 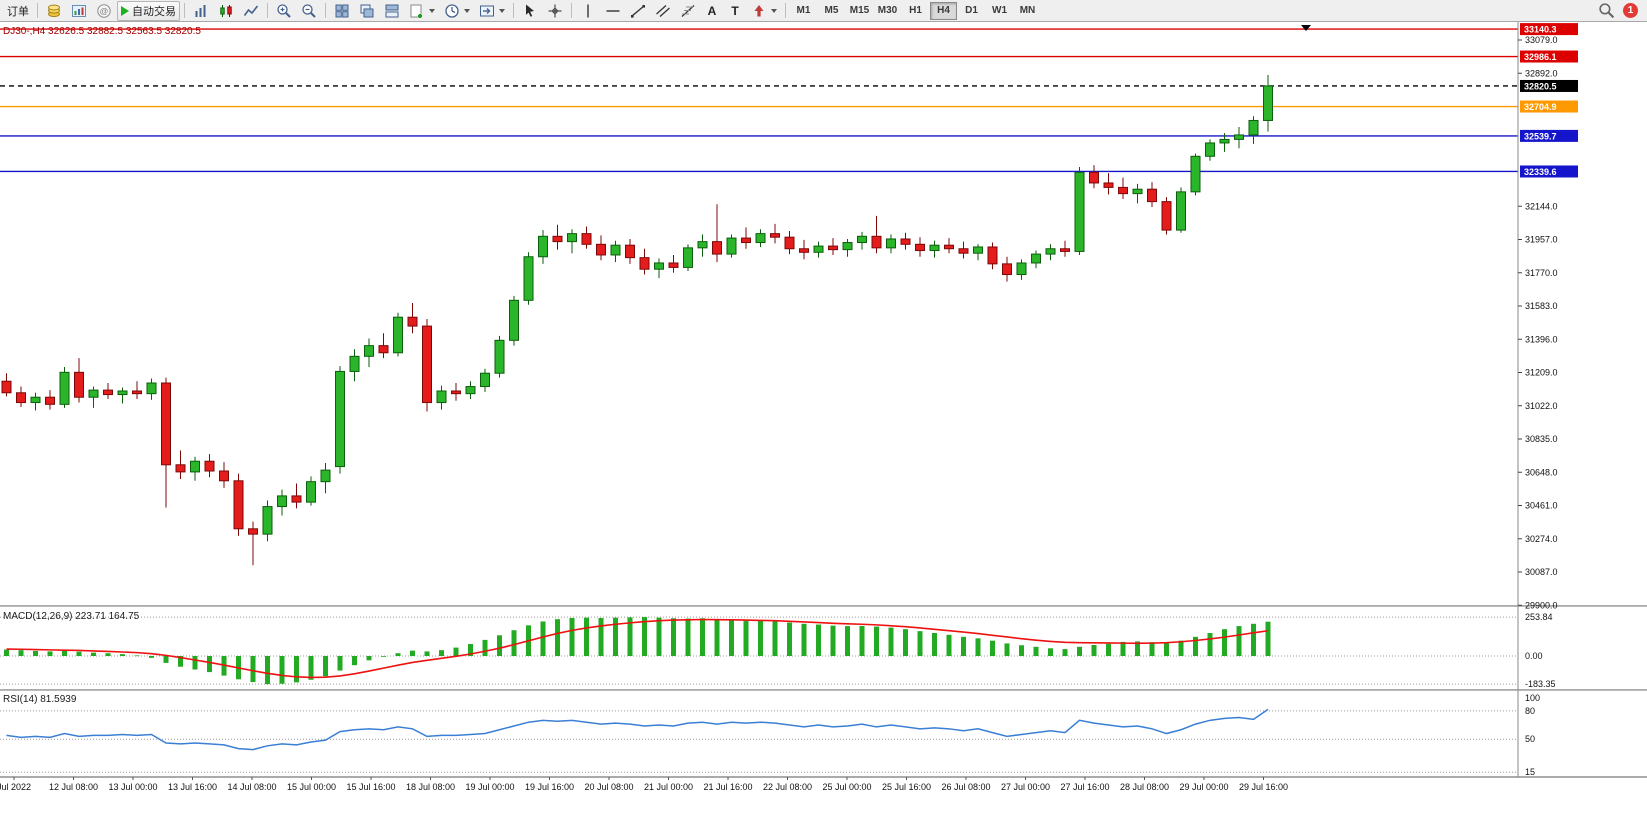 I want to click on svg-text: 30274.0, so click(x=1541, y=539).